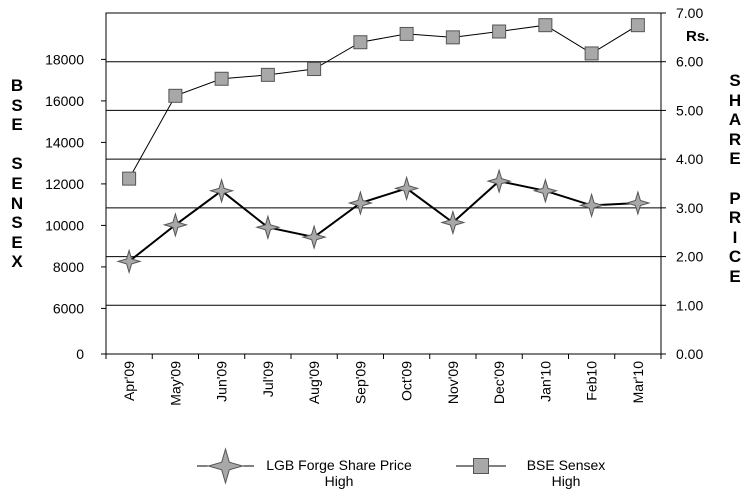 The height and width of the screenshot is (489, 751). What do you see at coordinates (689, 257) in the screenshot?
I see `right-axis-tick-label: 2.00` at bounding box center [689, 257].